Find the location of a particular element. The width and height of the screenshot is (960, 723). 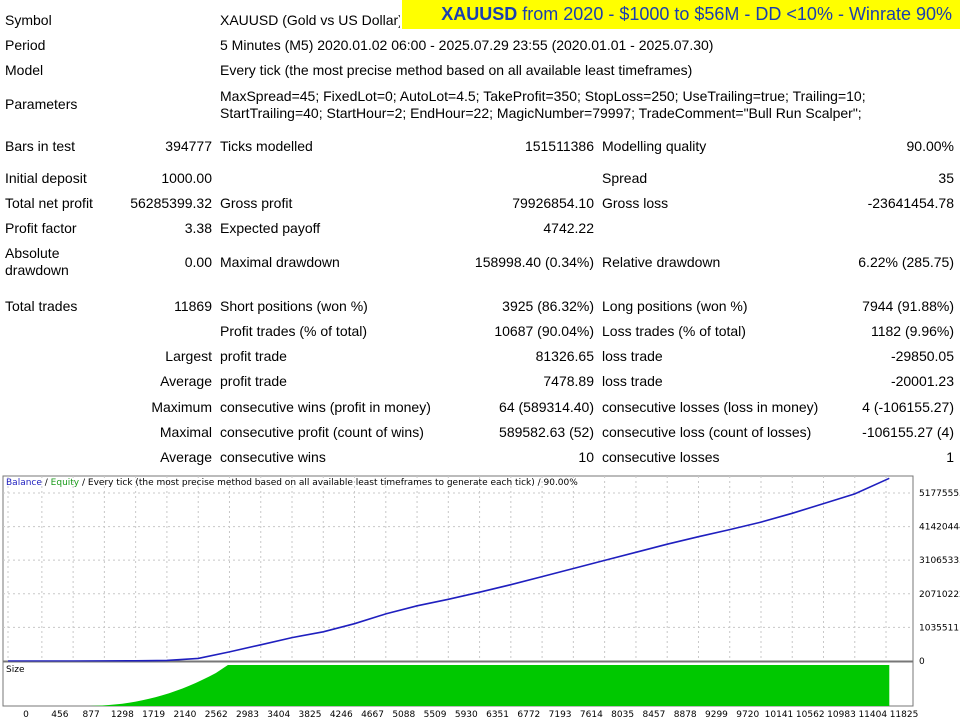

legend-equity: Equity is located at coordinates (65, 483).